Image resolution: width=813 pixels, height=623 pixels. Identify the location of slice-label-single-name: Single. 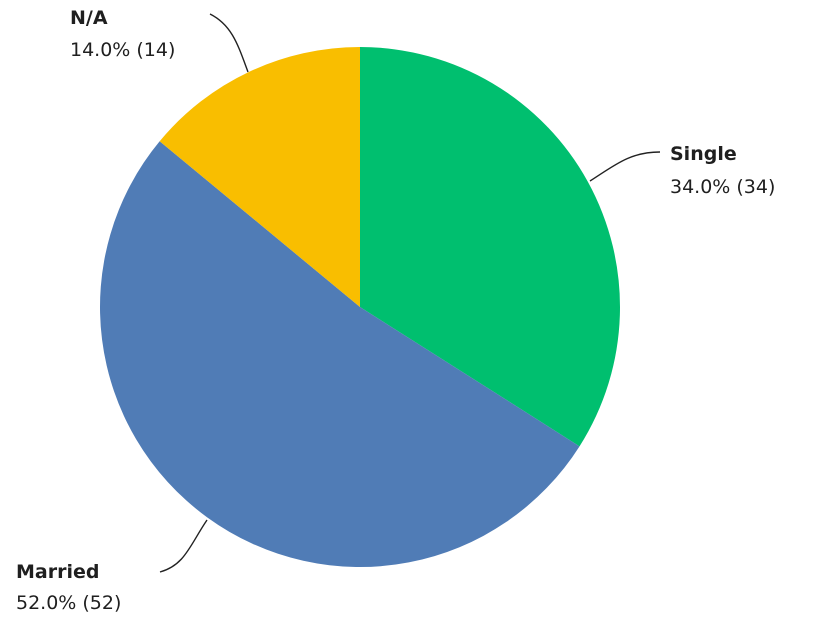
(703, 154).